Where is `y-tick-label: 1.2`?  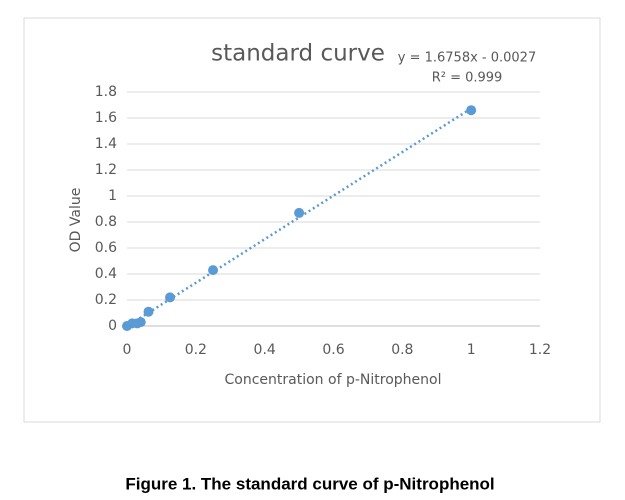 y-tick-label: 1.2 is located at coordinates (106, 170).